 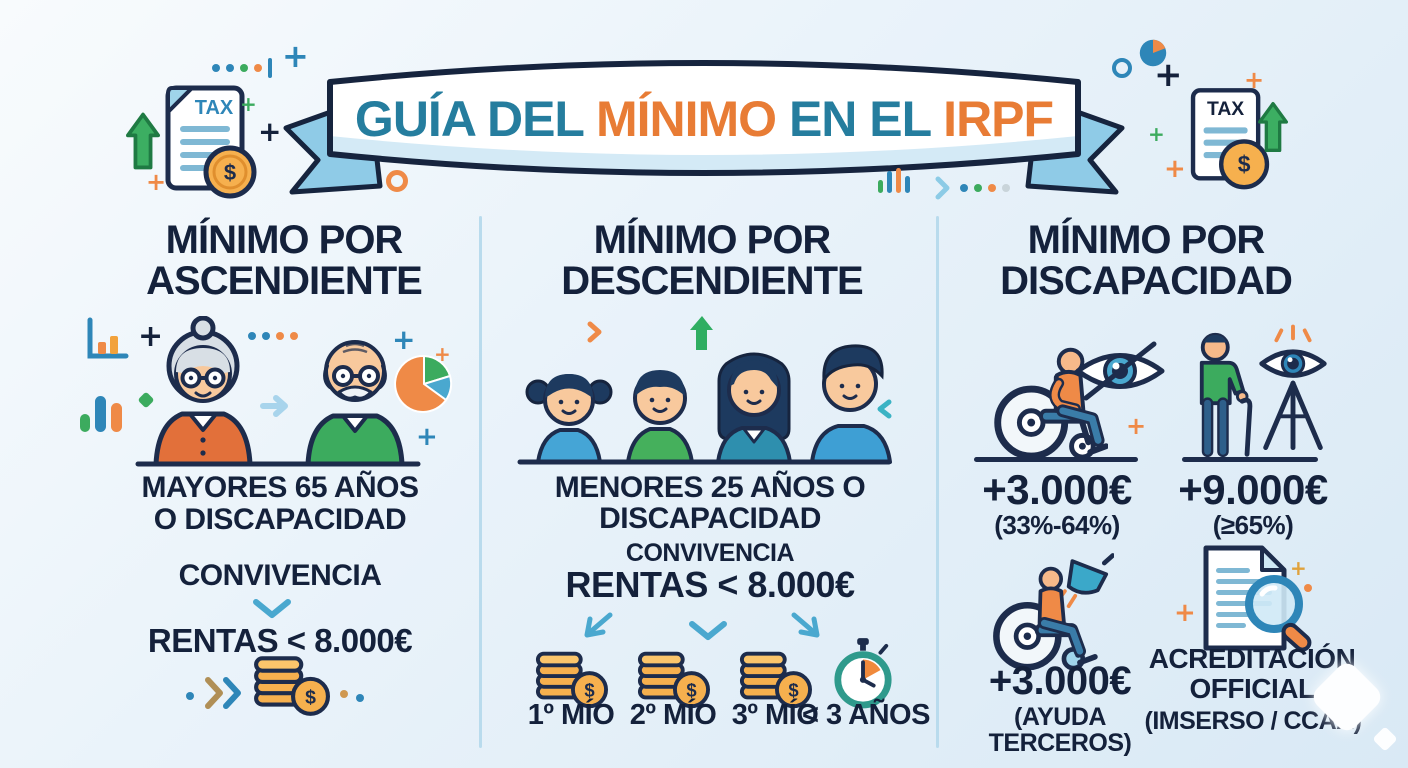 What do you see at coordinates (884, 409) in the screenshot?
I see `chevron-left-icon` at bounding box center [884, 409].